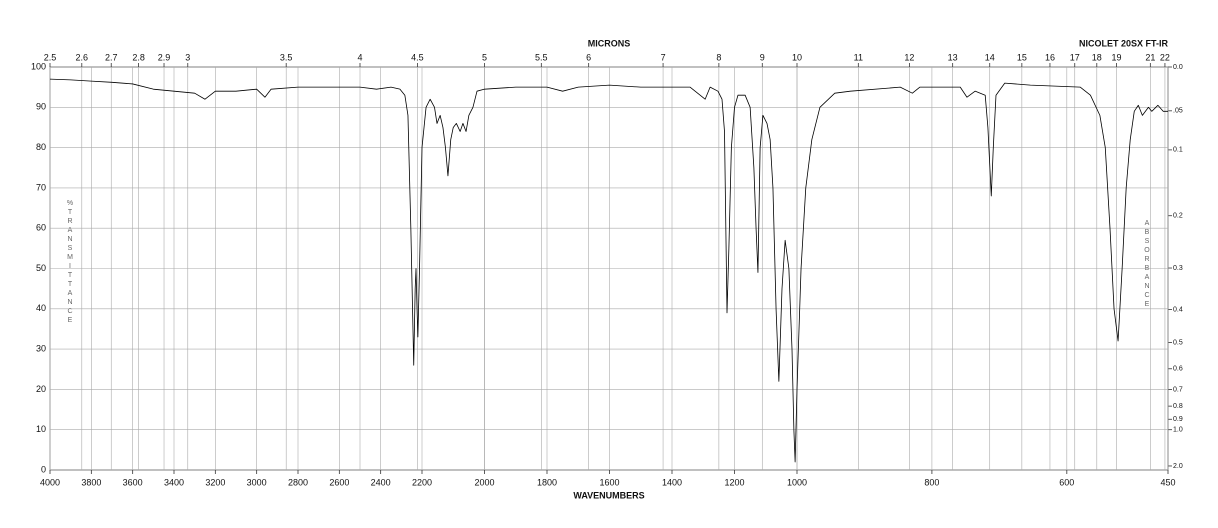 The height and width of the screenshot is (528, 1218). What do you see at coordinates (1066, 482) in the screenshot?
I see `x-tick-label: 600` at bounding box center [1066, 482].